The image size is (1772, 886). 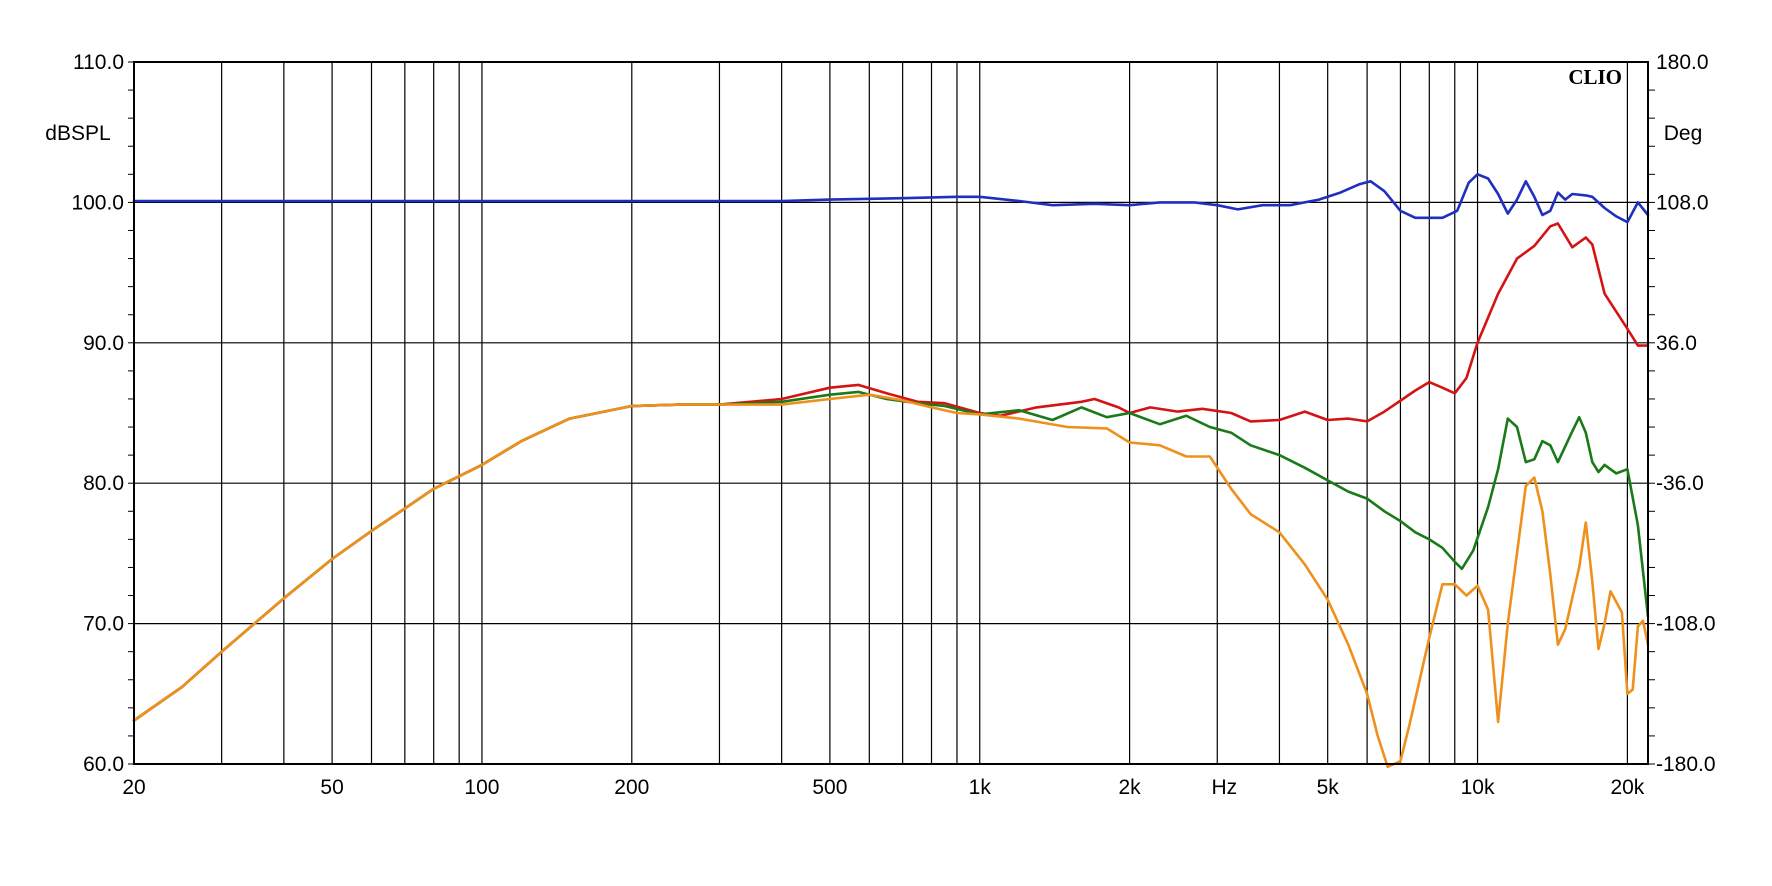 I want to click on x-tick-label: 10k, so click(x=1478, y=787).